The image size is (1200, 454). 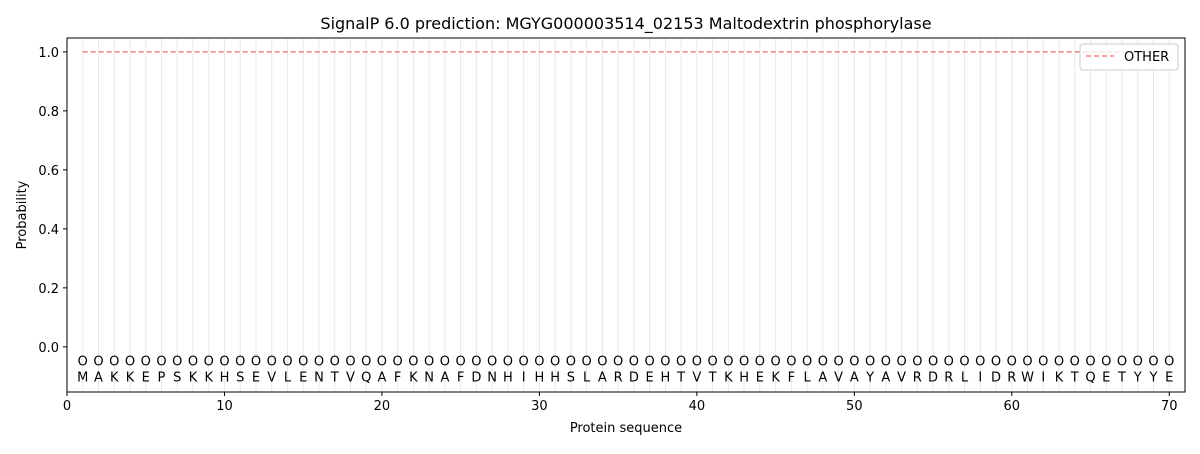 I want to click on x-tick-label: 10, so click(x=224, y=406).